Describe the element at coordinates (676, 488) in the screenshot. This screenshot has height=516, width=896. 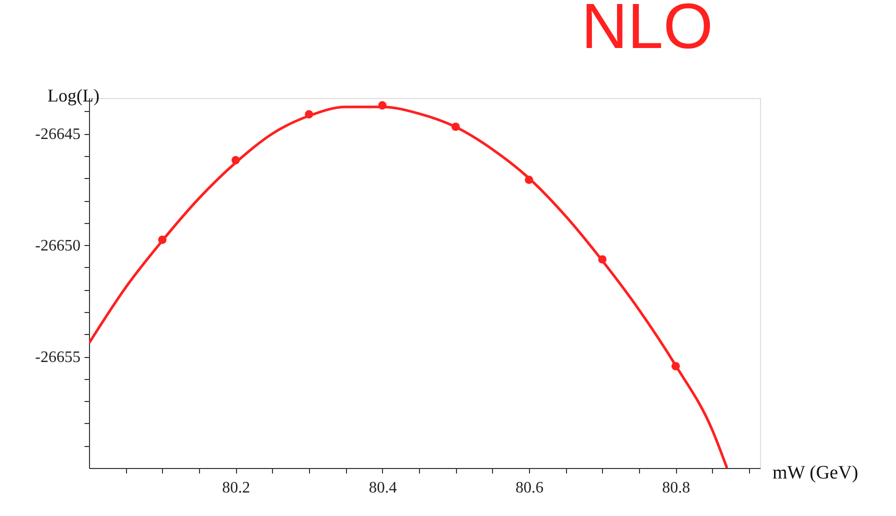
I see `x-tick-label: 80.8` at that location.